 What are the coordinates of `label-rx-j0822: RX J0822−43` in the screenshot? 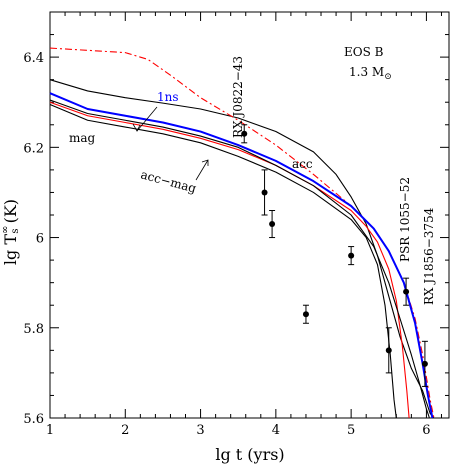 It's located at (238, 97).